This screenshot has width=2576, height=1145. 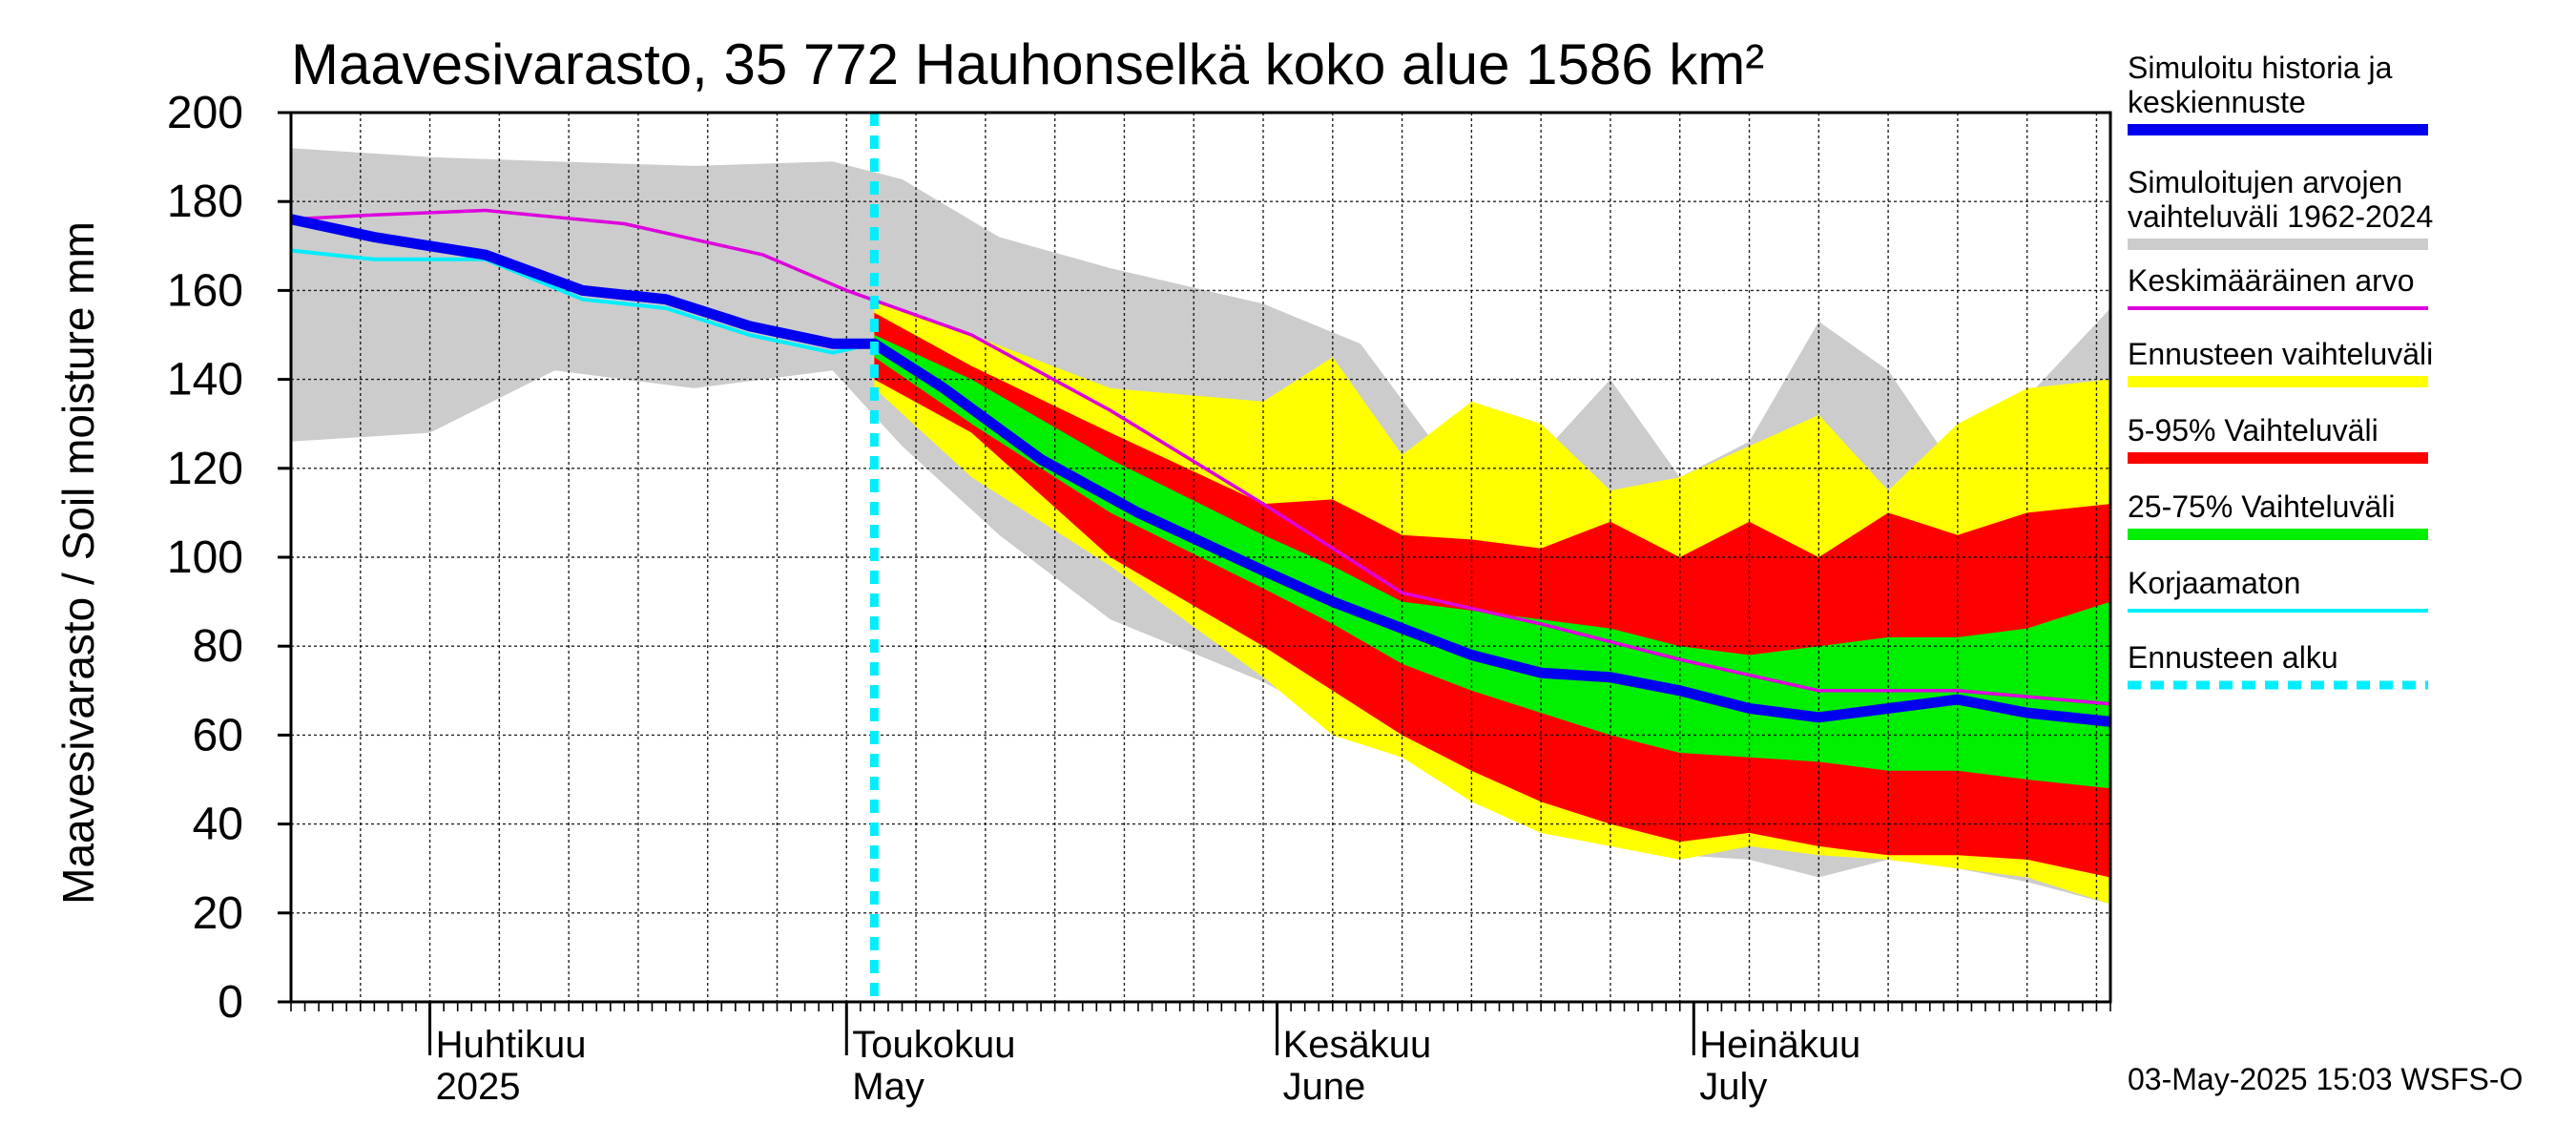 I want to click on legend-label: 5-95% Vaihteluväli, so click(x=2253, y=431).